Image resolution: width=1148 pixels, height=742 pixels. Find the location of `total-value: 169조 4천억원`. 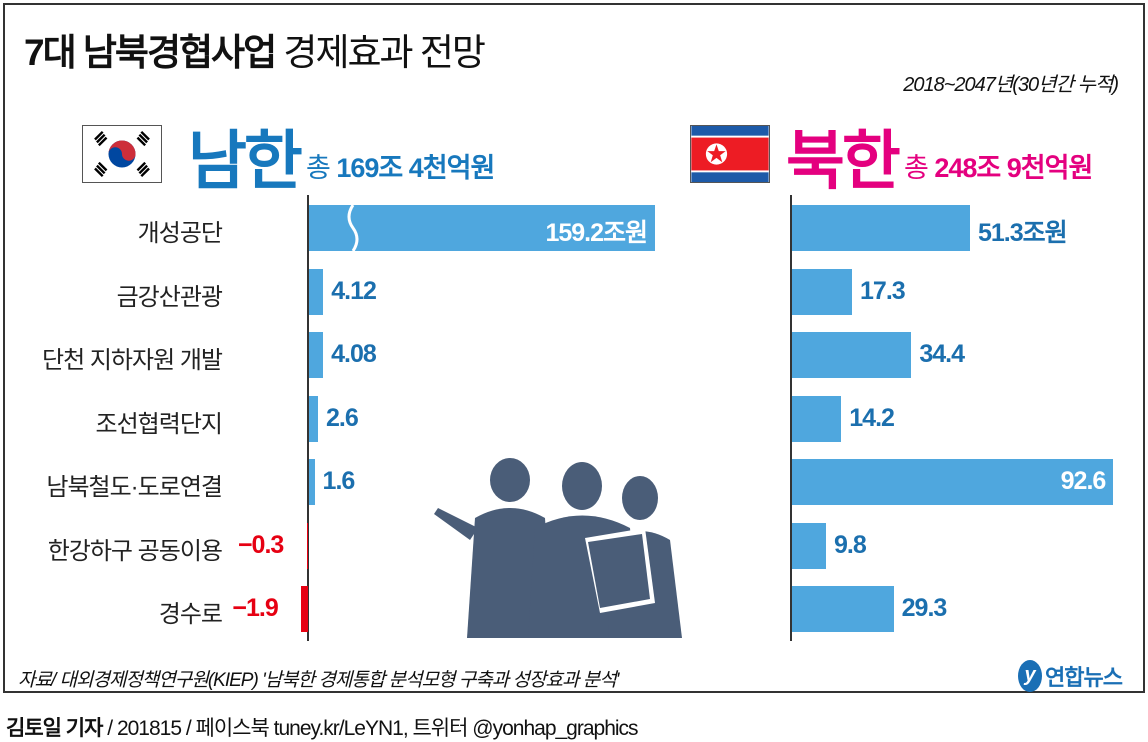

total-value: 169조 4천억원 is located at coordinates (415, 168).